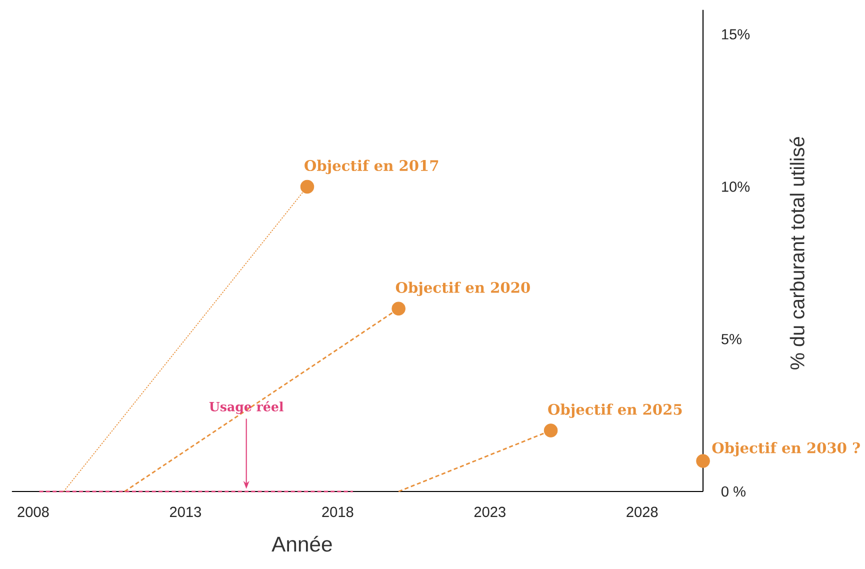 This screenshot has width=865, height=569. I want to click on x-tick-label: 2028, so click(642, 512).